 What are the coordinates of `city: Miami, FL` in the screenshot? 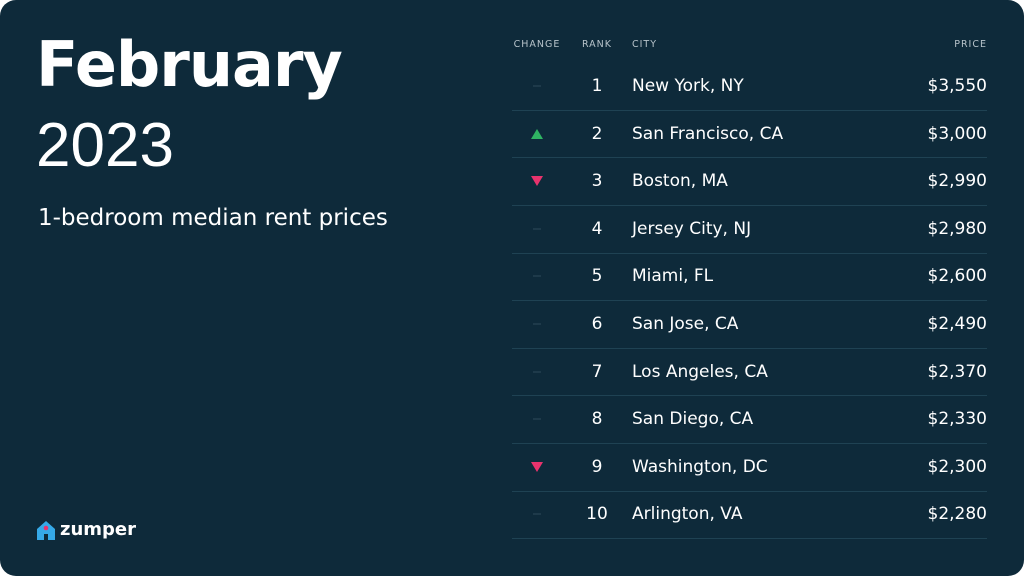 It's located at (673, 276).